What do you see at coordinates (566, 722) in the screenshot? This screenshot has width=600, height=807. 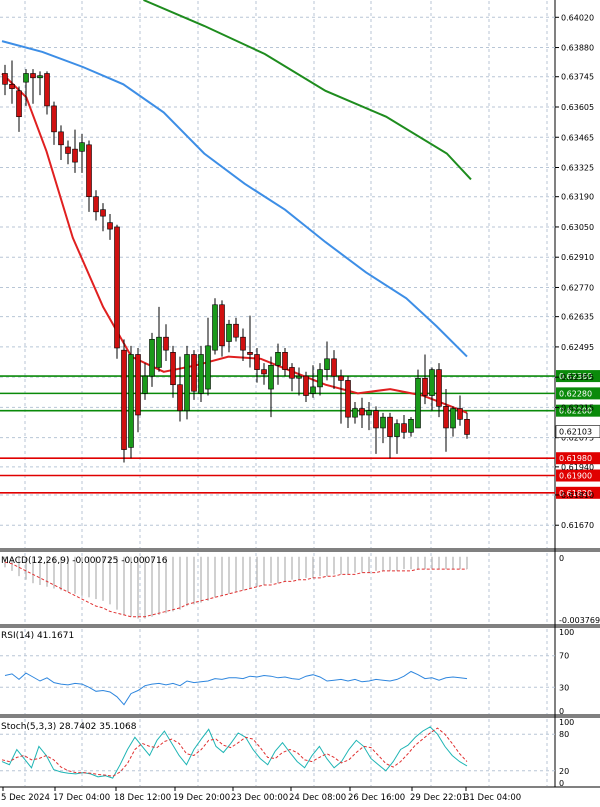 I see `stoch-tick-label: 100` at bounding box center [566, 722].